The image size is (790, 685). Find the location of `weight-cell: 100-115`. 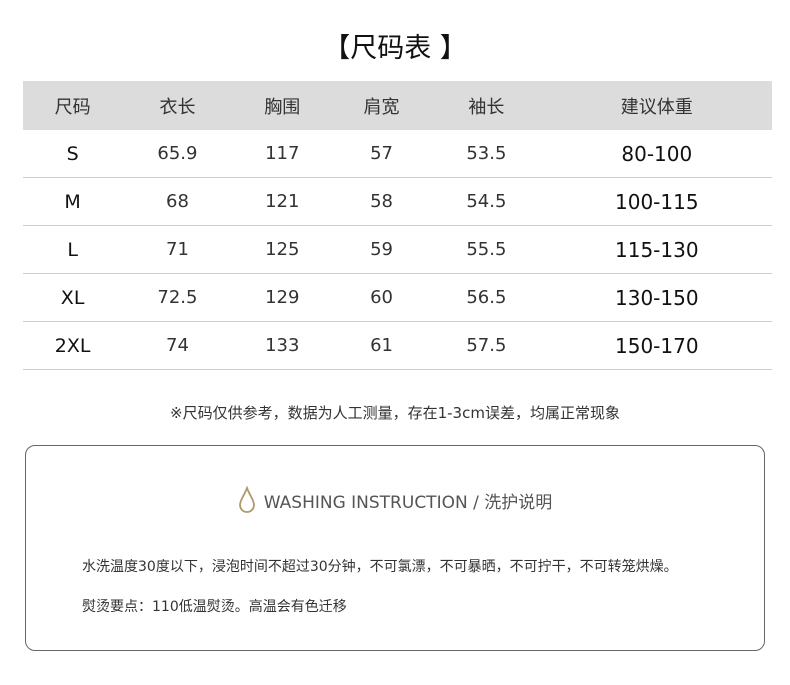

weight-cell: 100-115 is located at coordinates (656, 201).